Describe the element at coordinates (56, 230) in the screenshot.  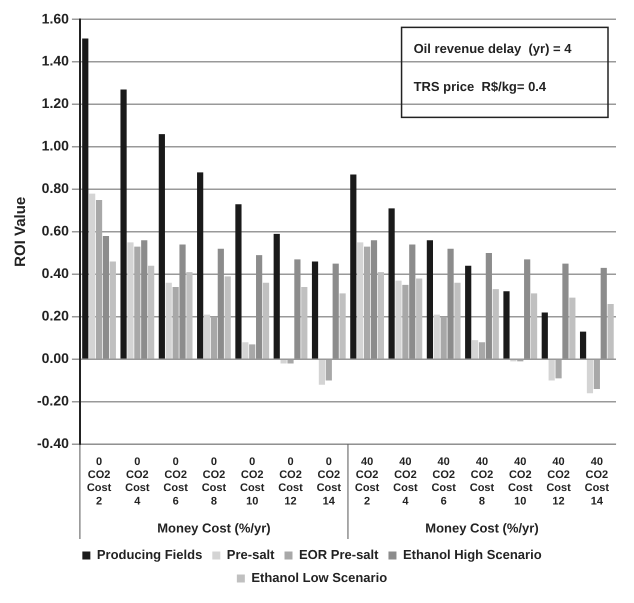
I see `y-tick-label: 0.60` at that location.